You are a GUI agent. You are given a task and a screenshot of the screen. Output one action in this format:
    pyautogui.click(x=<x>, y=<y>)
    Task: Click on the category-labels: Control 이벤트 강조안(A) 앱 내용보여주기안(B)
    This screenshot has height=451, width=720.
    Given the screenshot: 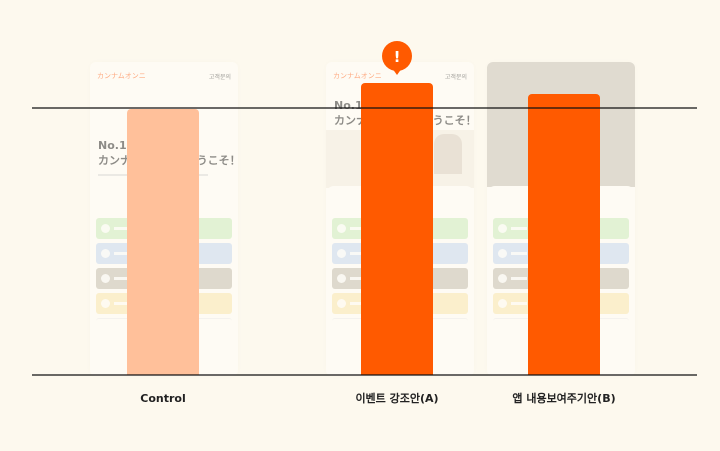 What is the action you would take?
    pyautogui.click(x=377, y=398)
    